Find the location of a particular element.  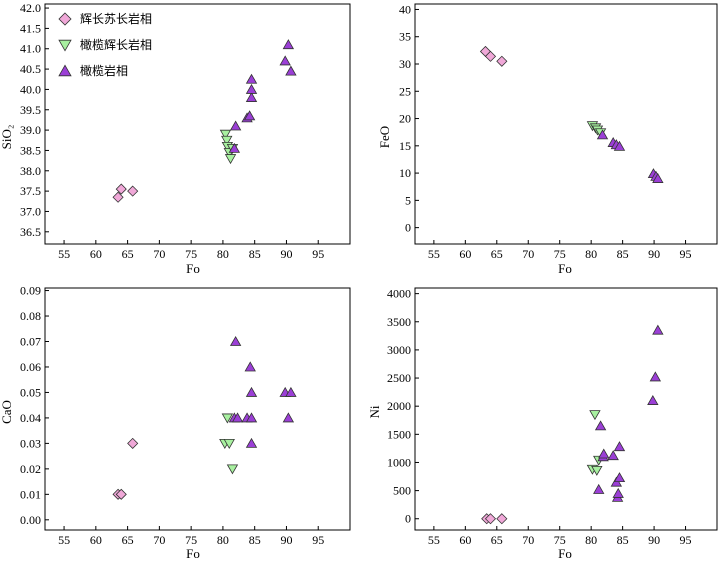

sio2-y-tick-label: 40.5 is located at coordinates (30, 69).